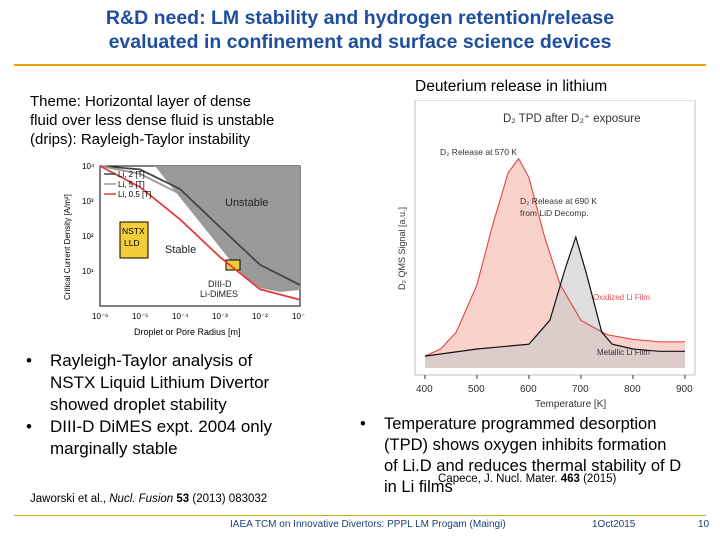  I want to click on rt-xtick-2: 10⁻⁴, so click(180, 316).